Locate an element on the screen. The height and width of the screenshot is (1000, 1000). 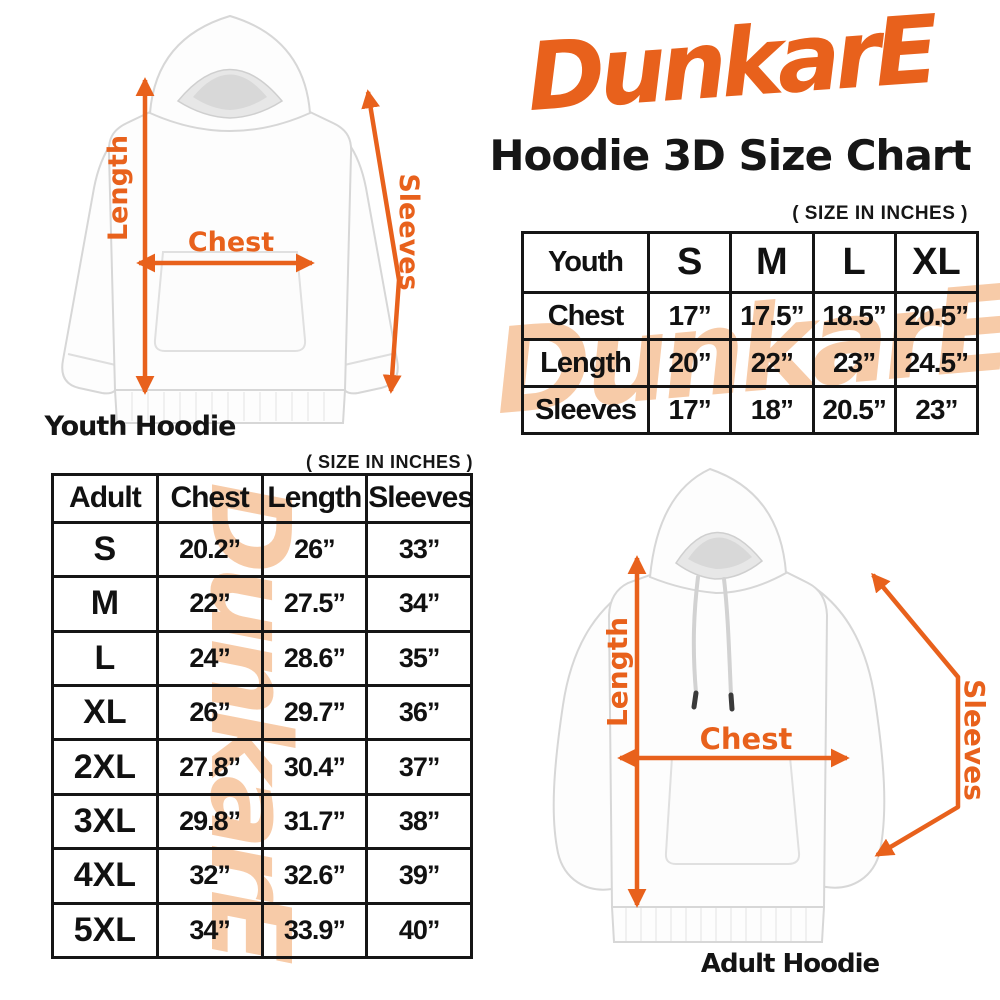
size-value: 32” is located at coordinates (209, 876).